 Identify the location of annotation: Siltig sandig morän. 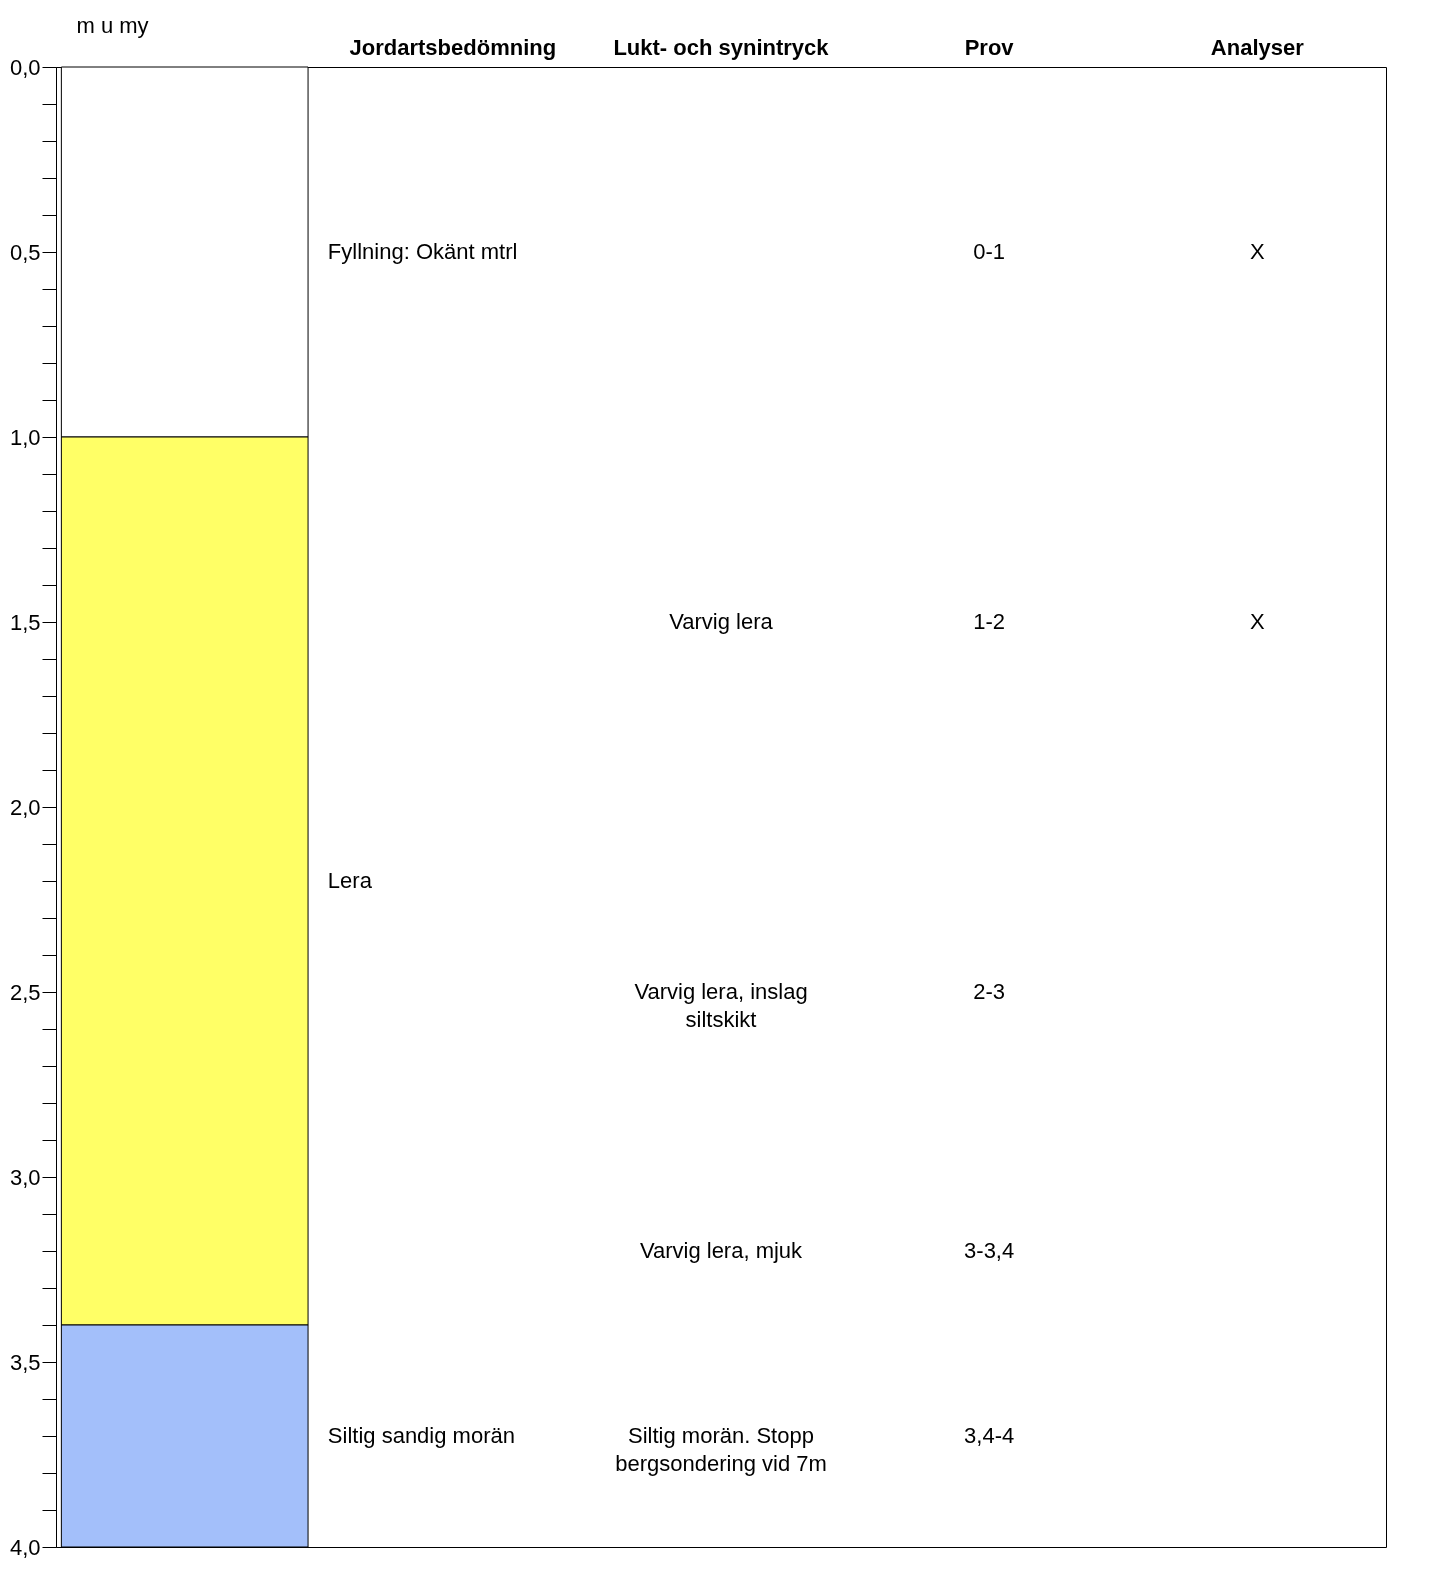
(421, 1435).